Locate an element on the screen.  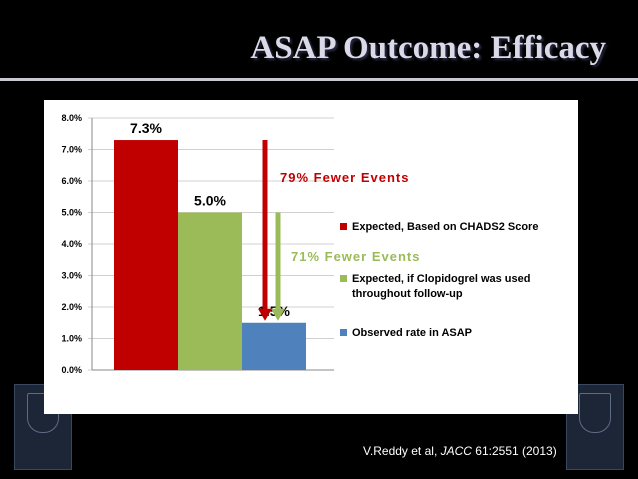
slide-title: ASAP Outcome: Efficacy is located at coordinates (428, 48).